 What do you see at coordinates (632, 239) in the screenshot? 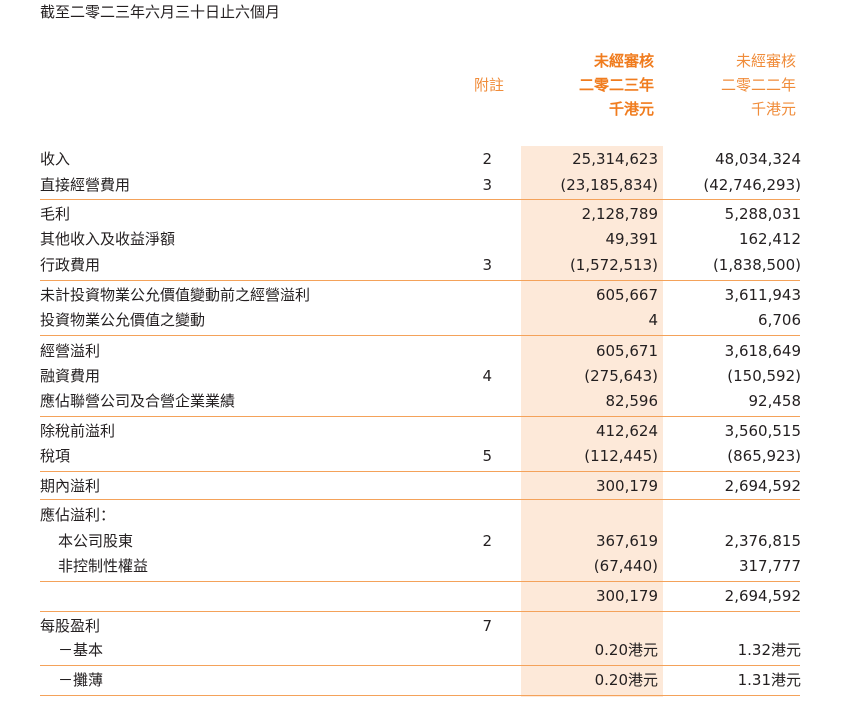
I see `row-current-value: 49,391` at bounding box center [632, 239].